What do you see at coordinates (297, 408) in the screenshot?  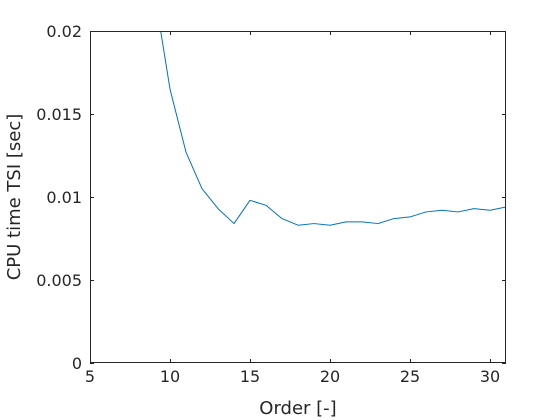 I see `x-axis-label: Order [-]` at bounding box center [297, 408].